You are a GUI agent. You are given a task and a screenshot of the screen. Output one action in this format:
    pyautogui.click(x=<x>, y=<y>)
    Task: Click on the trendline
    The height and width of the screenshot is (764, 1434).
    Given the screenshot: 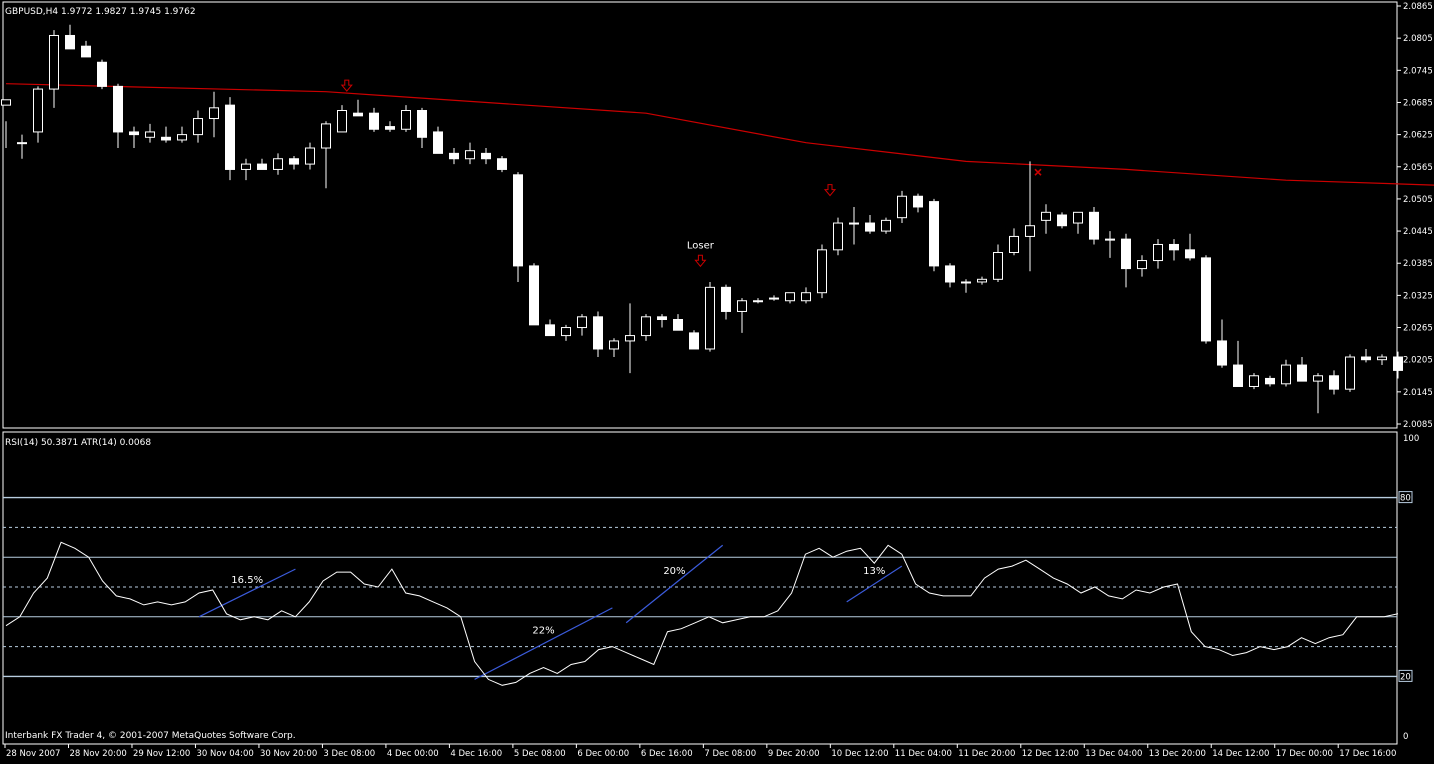 What is the action you would take?
    pyautogui.click(x=544, y=644)
    